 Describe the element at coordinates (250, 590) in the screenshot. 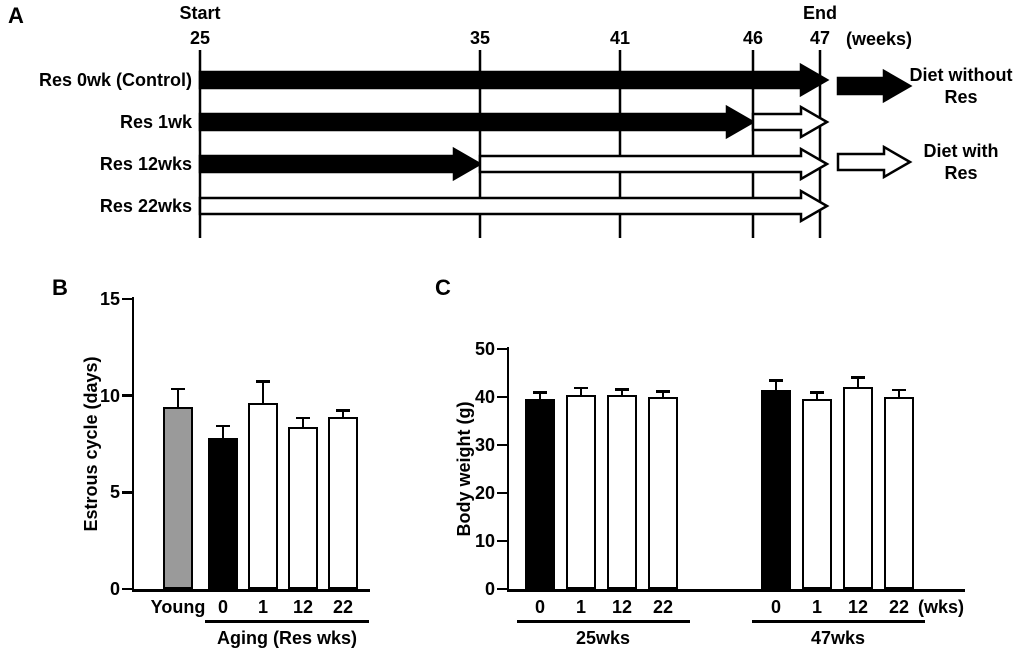

I see `estrous-x-axis` at that location.